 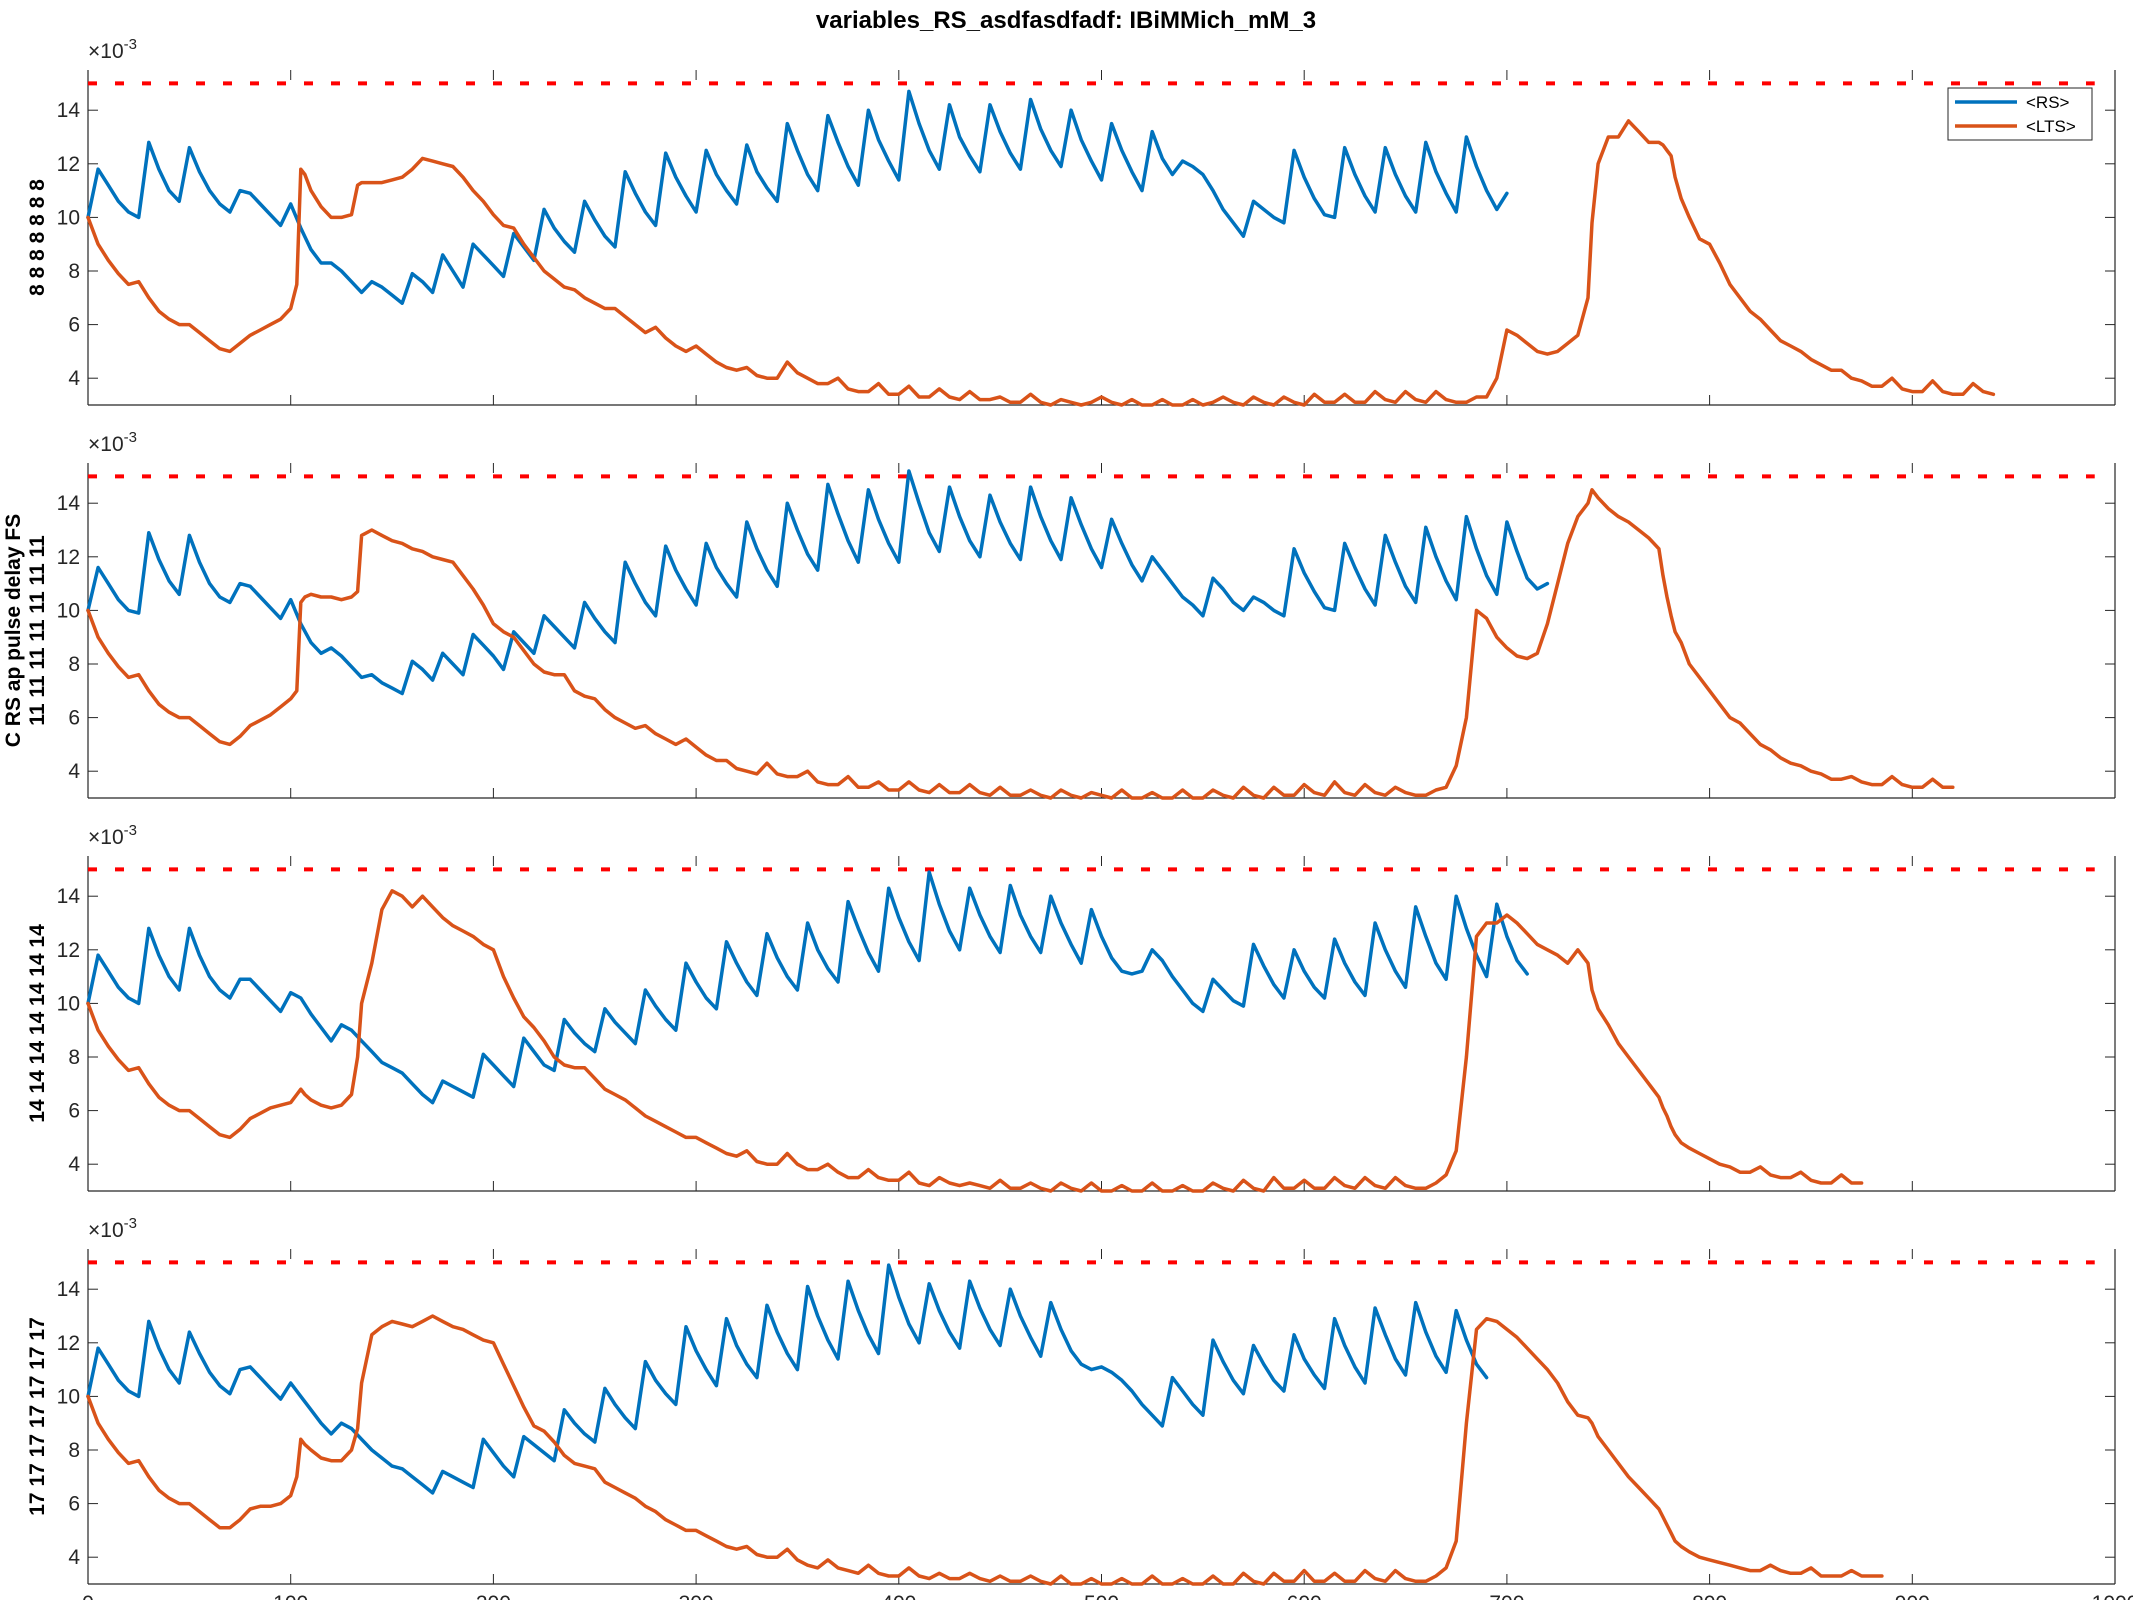 I want to click on x-tick-label: 900, so click(x=1912, y=1596).